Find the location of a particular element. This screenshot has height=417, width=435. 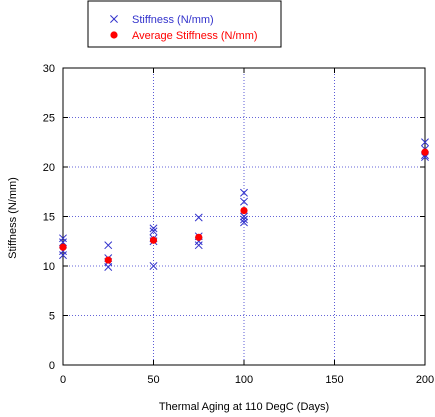

legend-x-glyph is located at coordinates (114, 19).